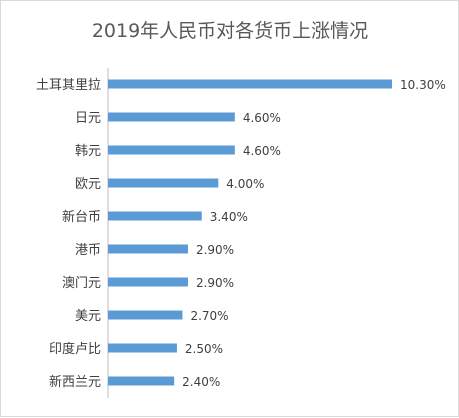 The image size is (459, 418). I want to click on category-label: 新西兰元, so click(75, 382).